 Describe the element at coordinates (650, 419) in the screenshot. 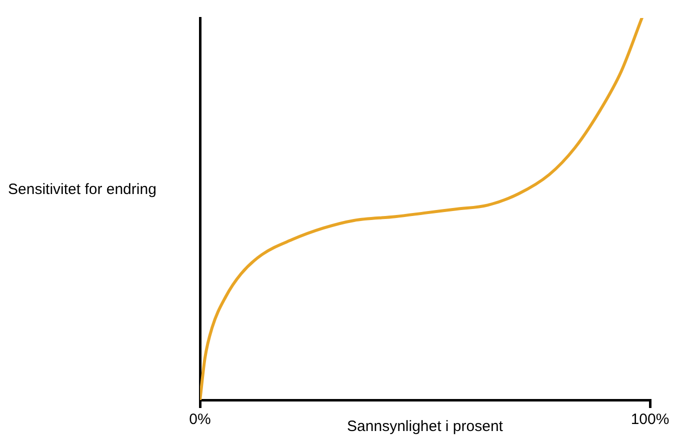

I see `x-tick-label: 100%` at that location.